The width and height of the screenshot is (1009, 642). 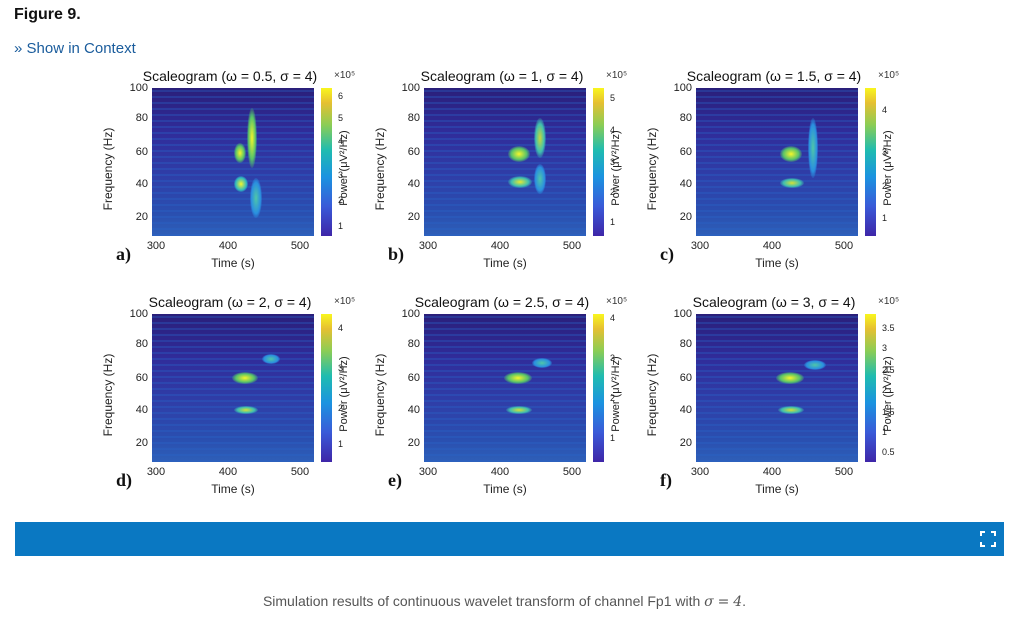 What do you see at coordinates (341, 118) in the screenshot?
I see `colorbar-tick: 5` at bounding box center [341, 118].